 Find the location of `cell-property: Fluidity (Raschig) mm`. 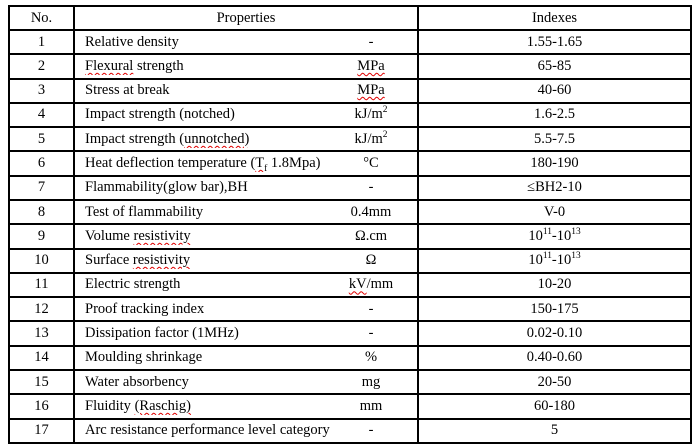

cell-property: Fluidity (Raschig) mm is located at coordinates (246, 406).